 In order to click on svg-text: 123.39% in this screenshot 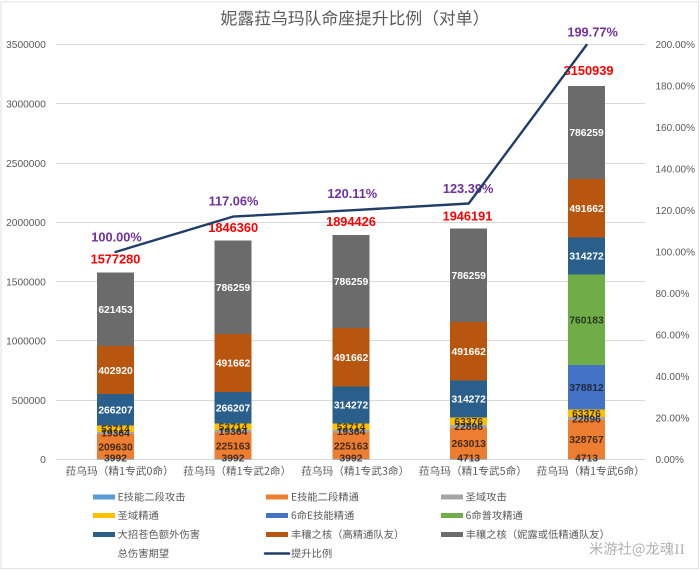, I will do `click(468, 188)`.